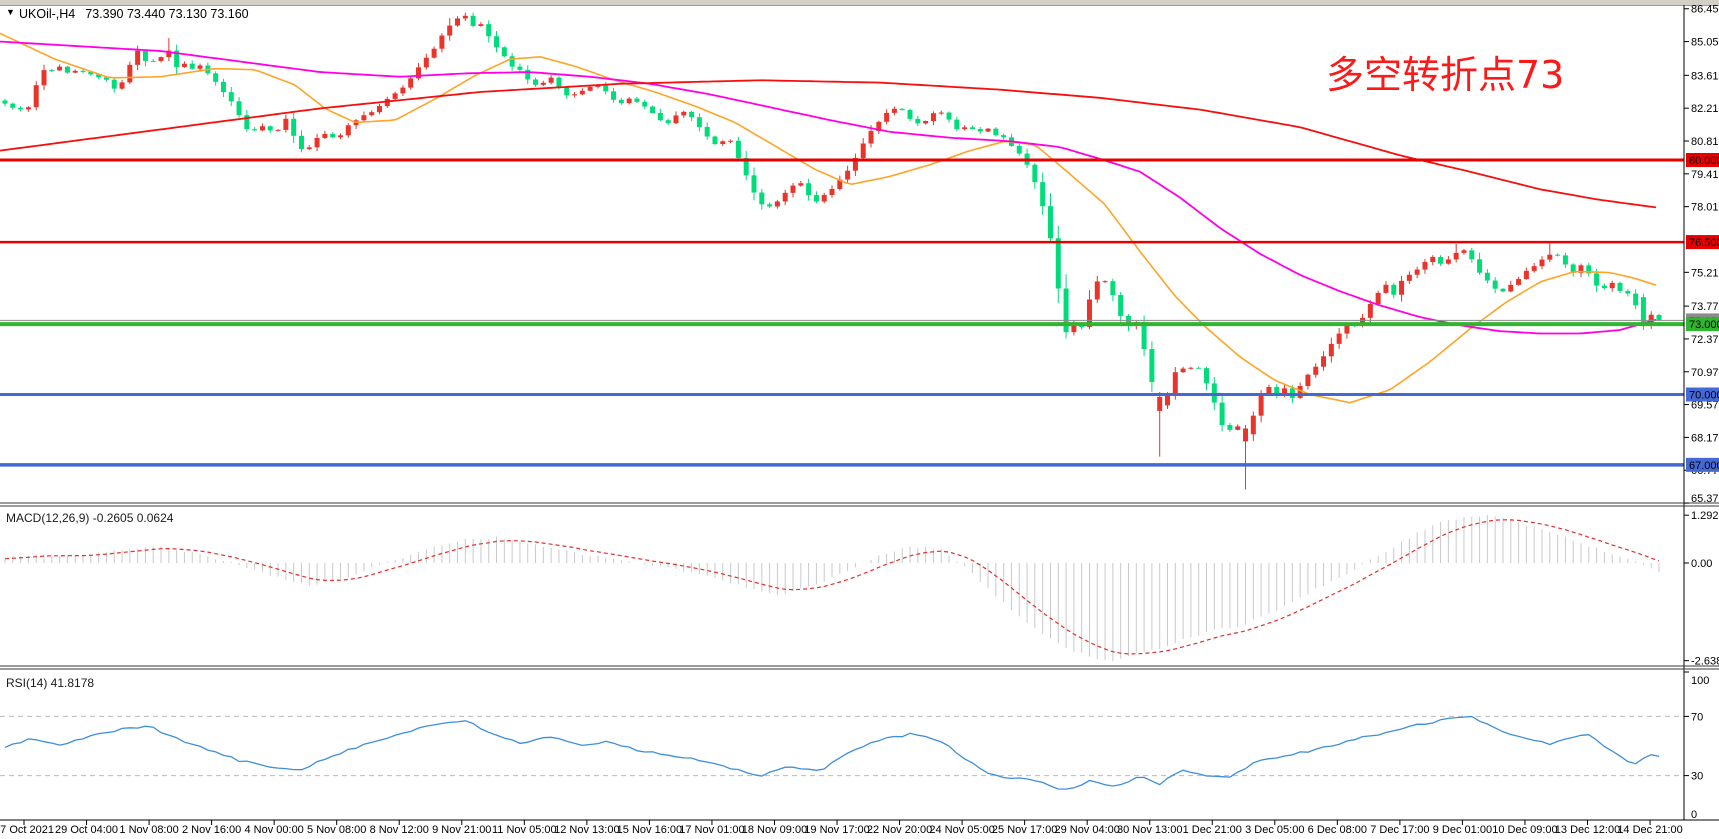  I want to click on price-badge-label: 73.000, so click(1704, 325).